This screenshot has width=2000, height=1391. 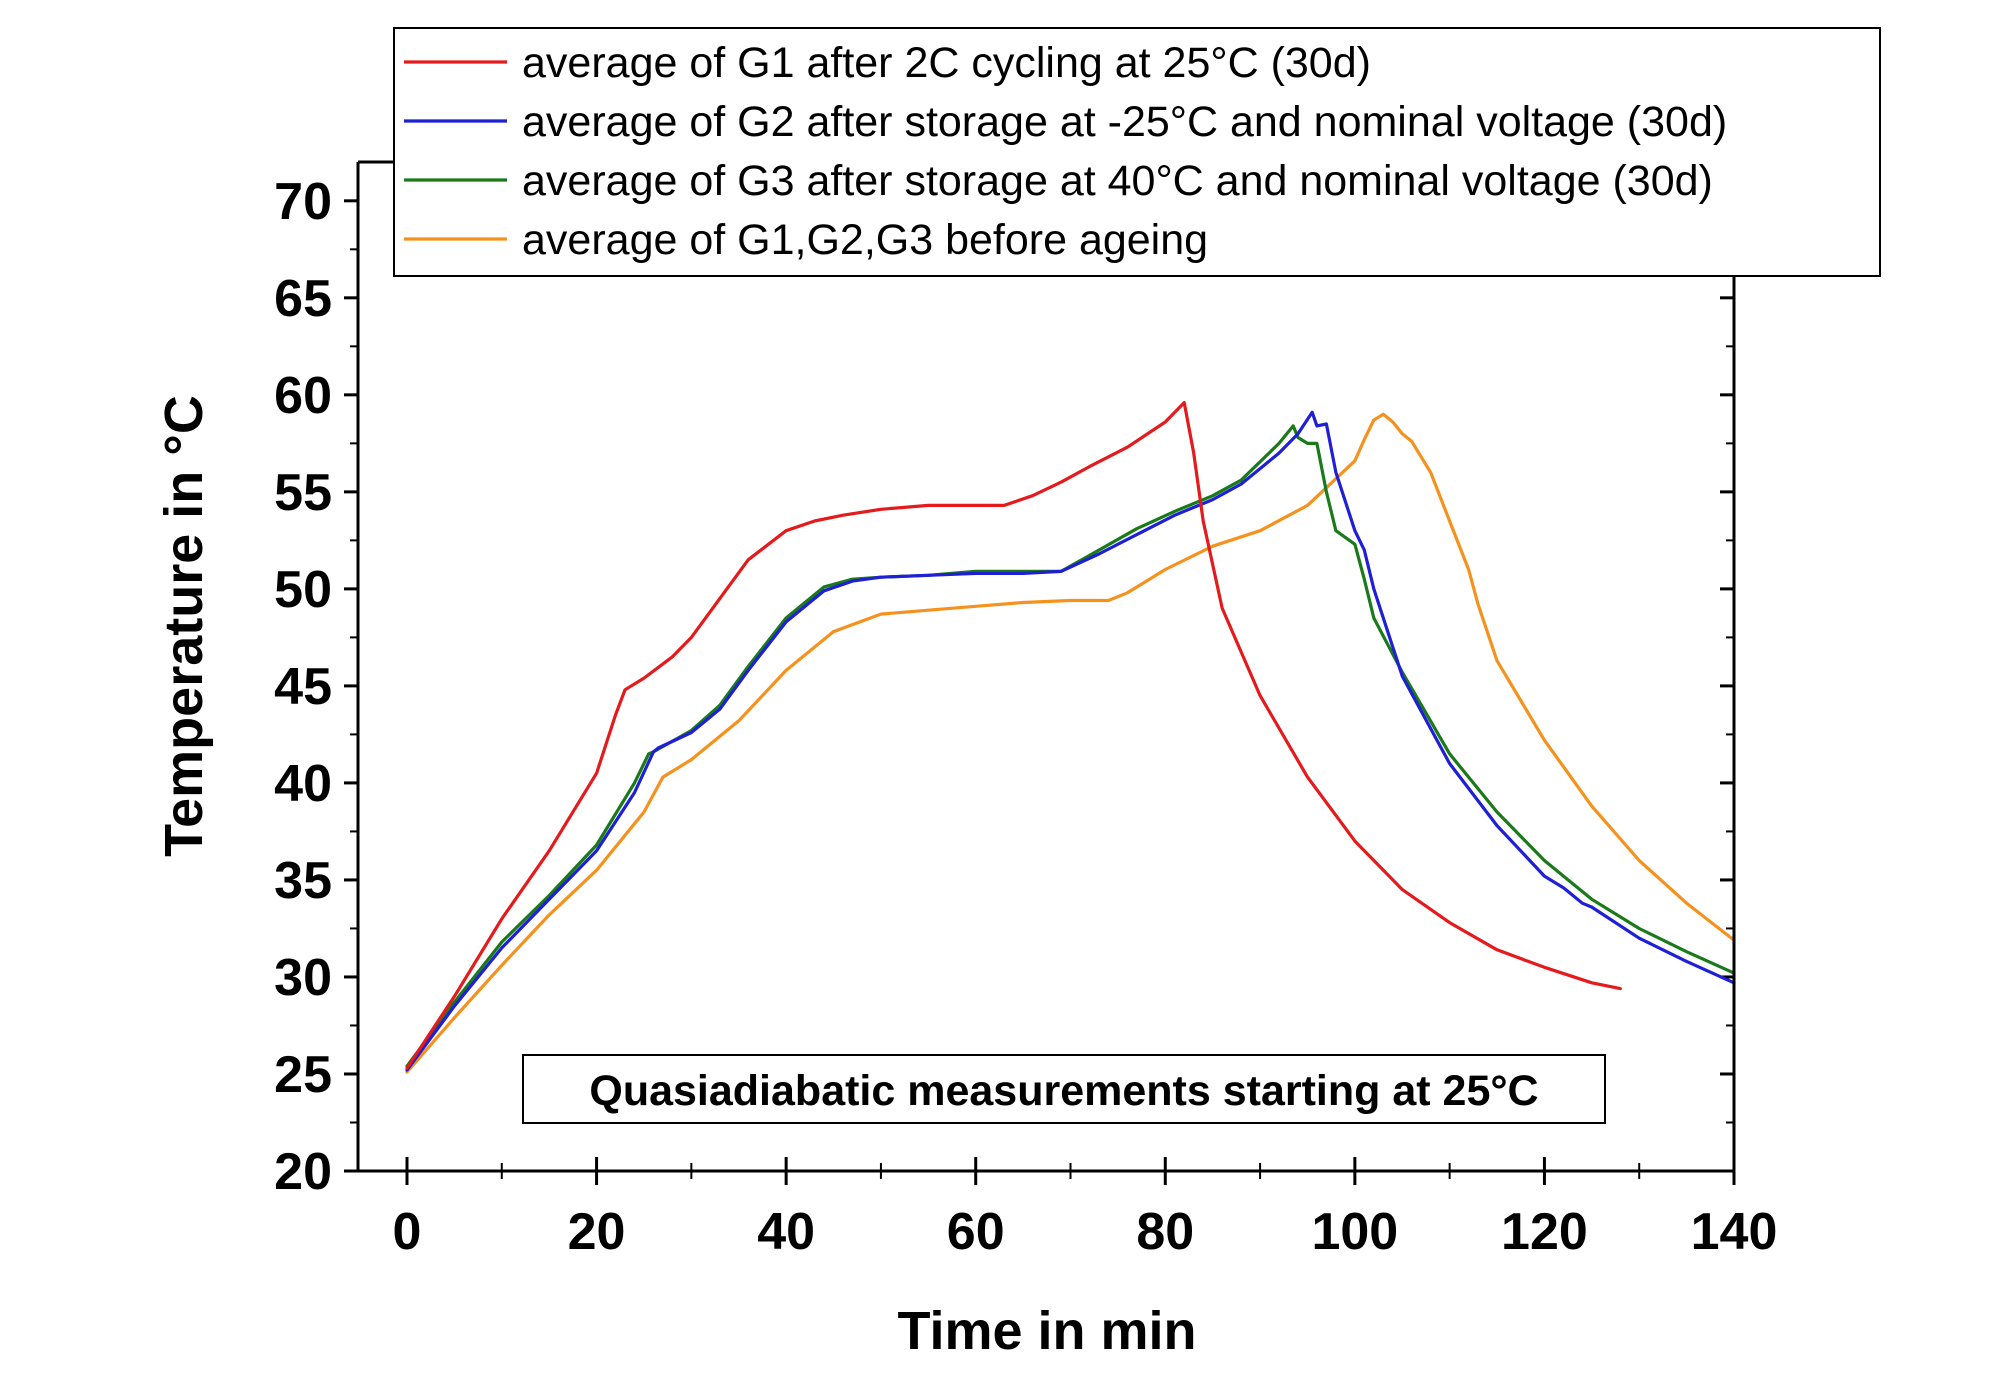 What do you see at coordinates (976, 1232) in the screenshot?
I see `x-tick-label: 60` at bounding box center [976, 1232].